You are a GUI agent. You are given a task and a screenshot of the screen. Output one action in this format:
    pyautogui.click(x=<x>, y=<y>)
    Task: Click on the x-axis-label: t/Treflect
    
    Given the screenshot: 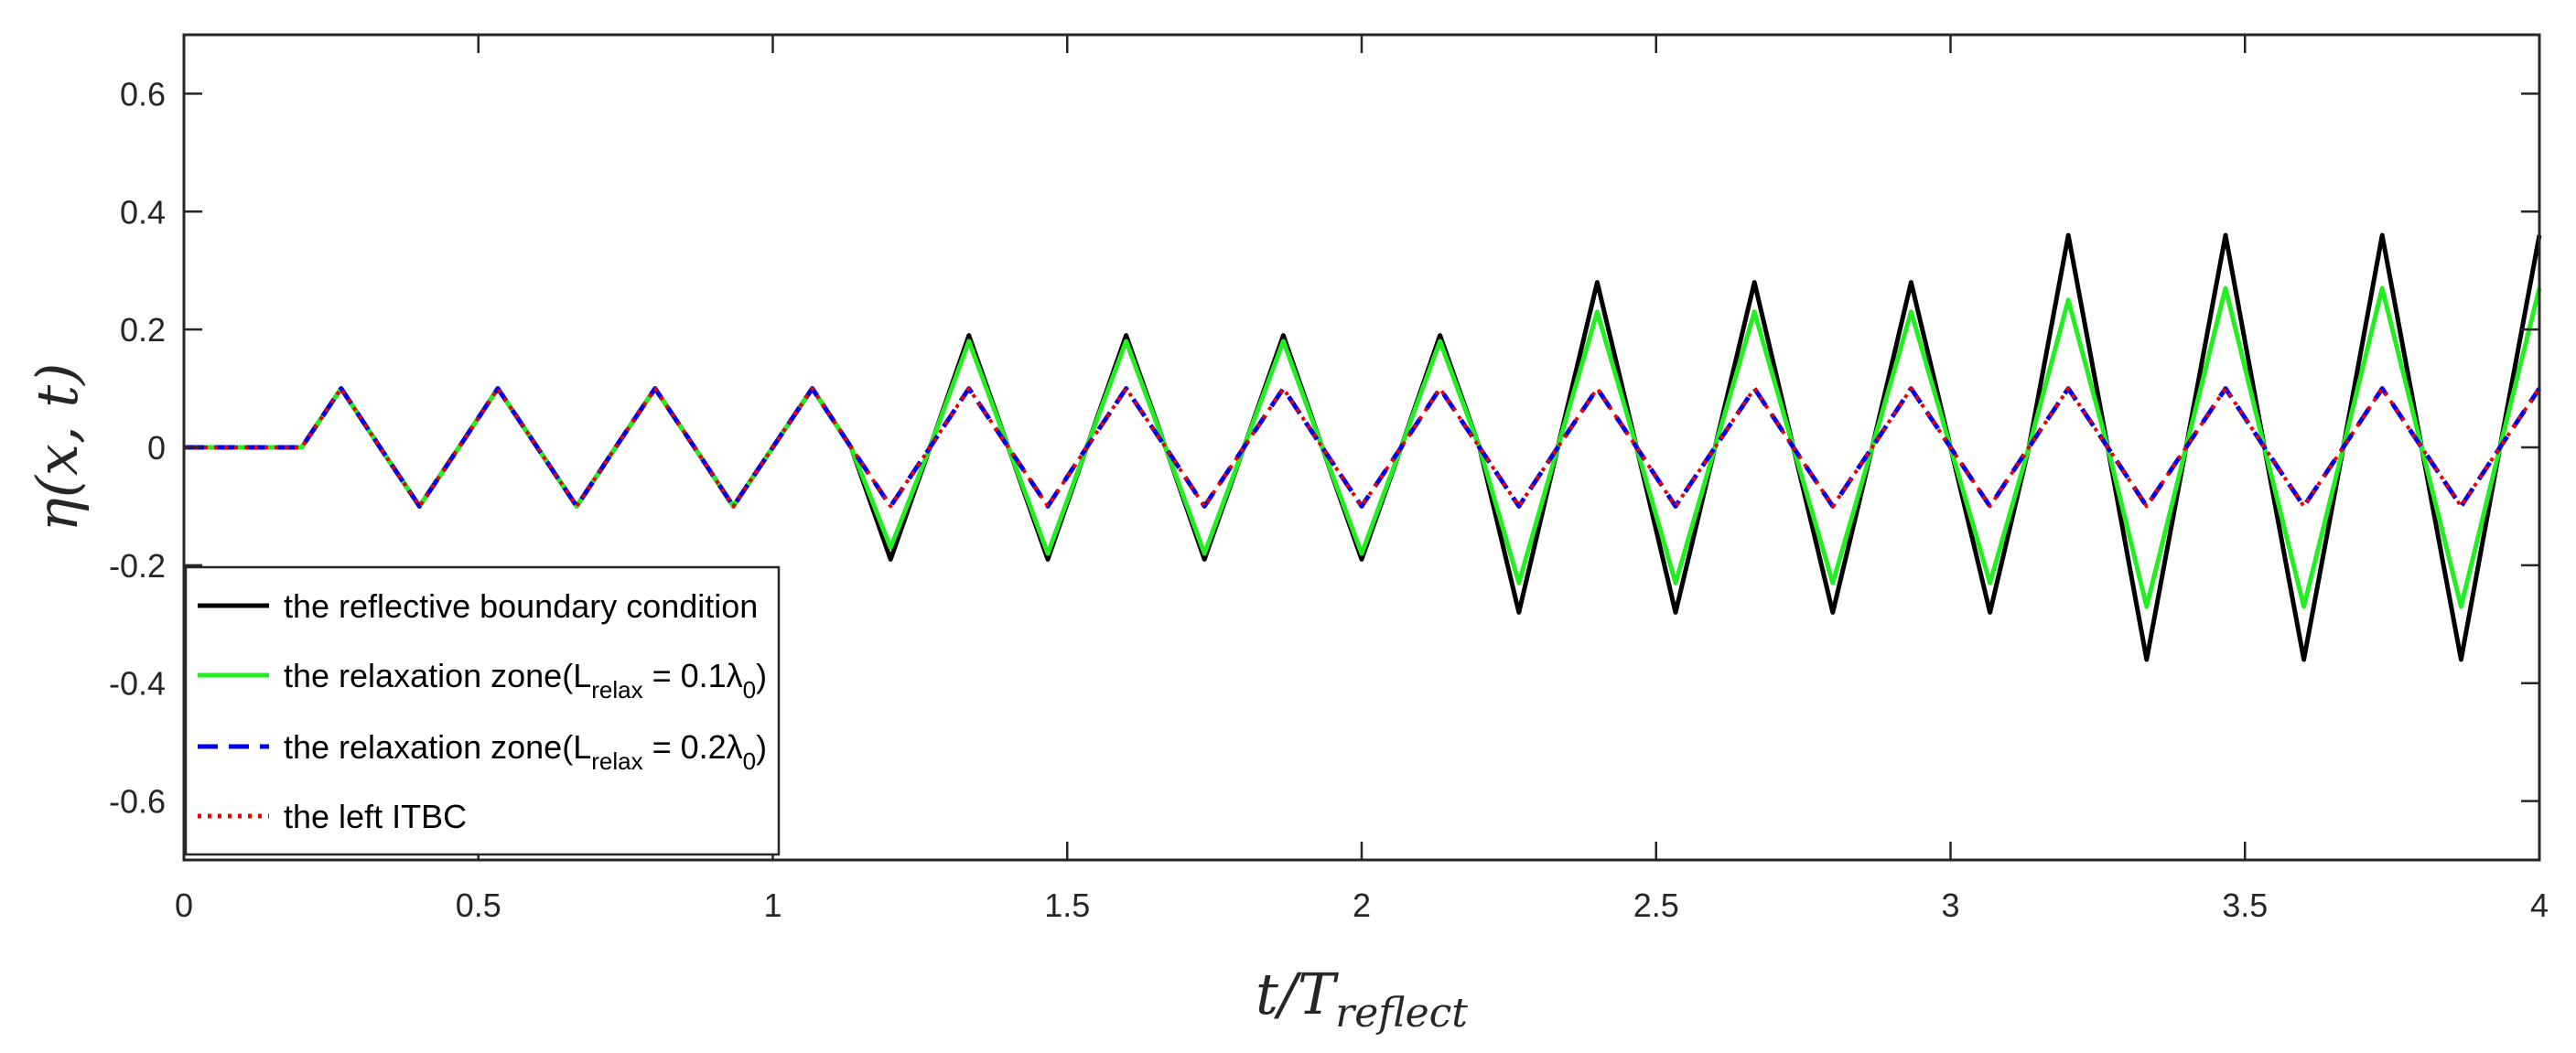 What is the action you would take?
    pyautogui.click(x=1362, y=999)
    